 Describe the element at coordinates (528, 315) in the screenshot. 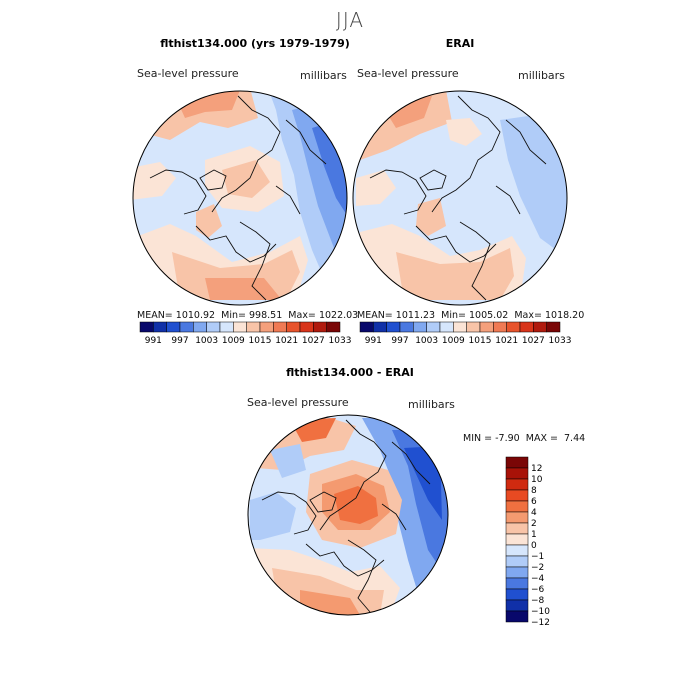

I see `panel2-max-label: Max=` at that location.